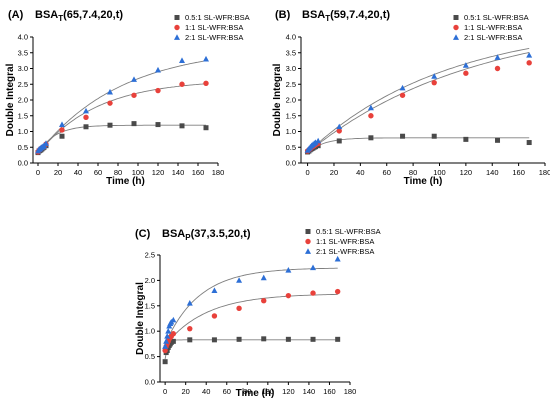  Describe the element at coordinates (313, 15) in the screenshot. I see `title-main: BSA` at that location.